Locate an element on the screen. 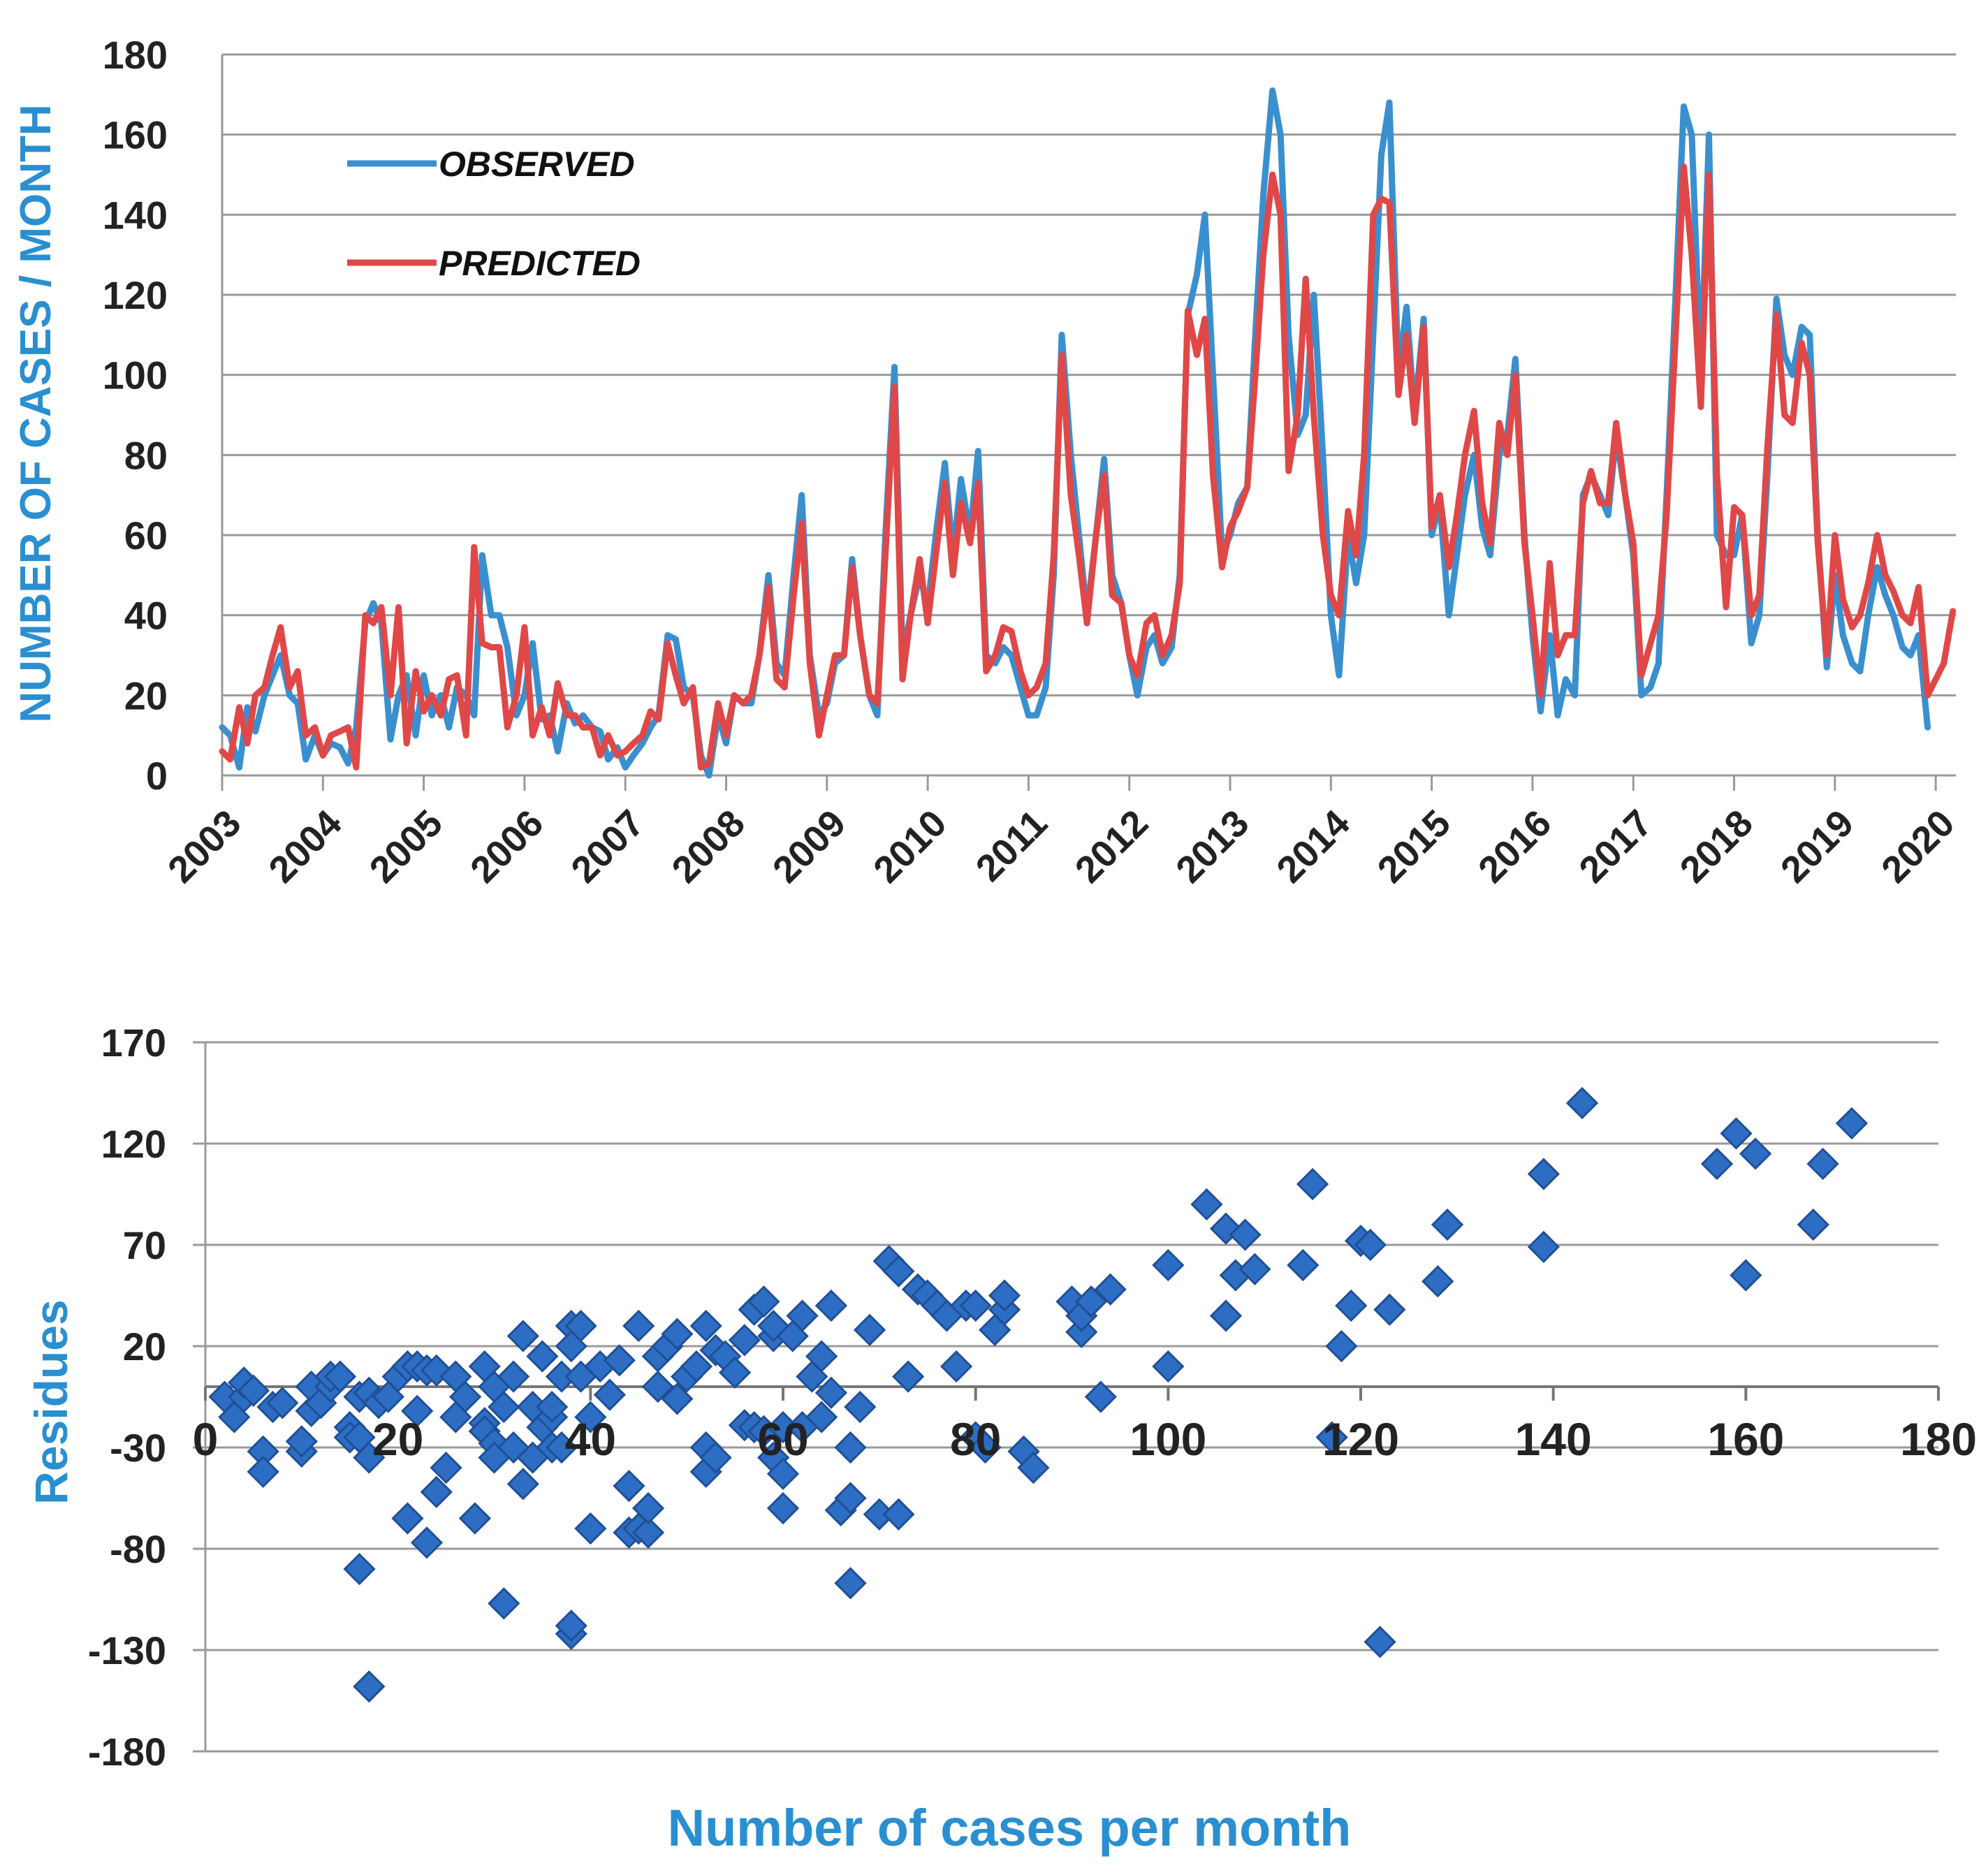 The width and height of the screenshot is (1988, 1875). scatter-x-tick-label: 0 is located at coordinates (206, 1439).